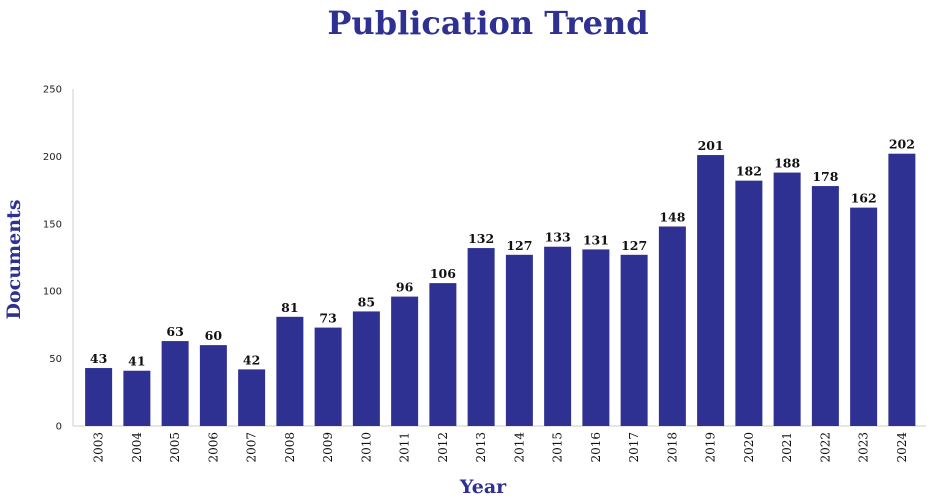 This screenshot has height=502, width=935. I want to click on y-tick-label: 250, so click(52, 90).